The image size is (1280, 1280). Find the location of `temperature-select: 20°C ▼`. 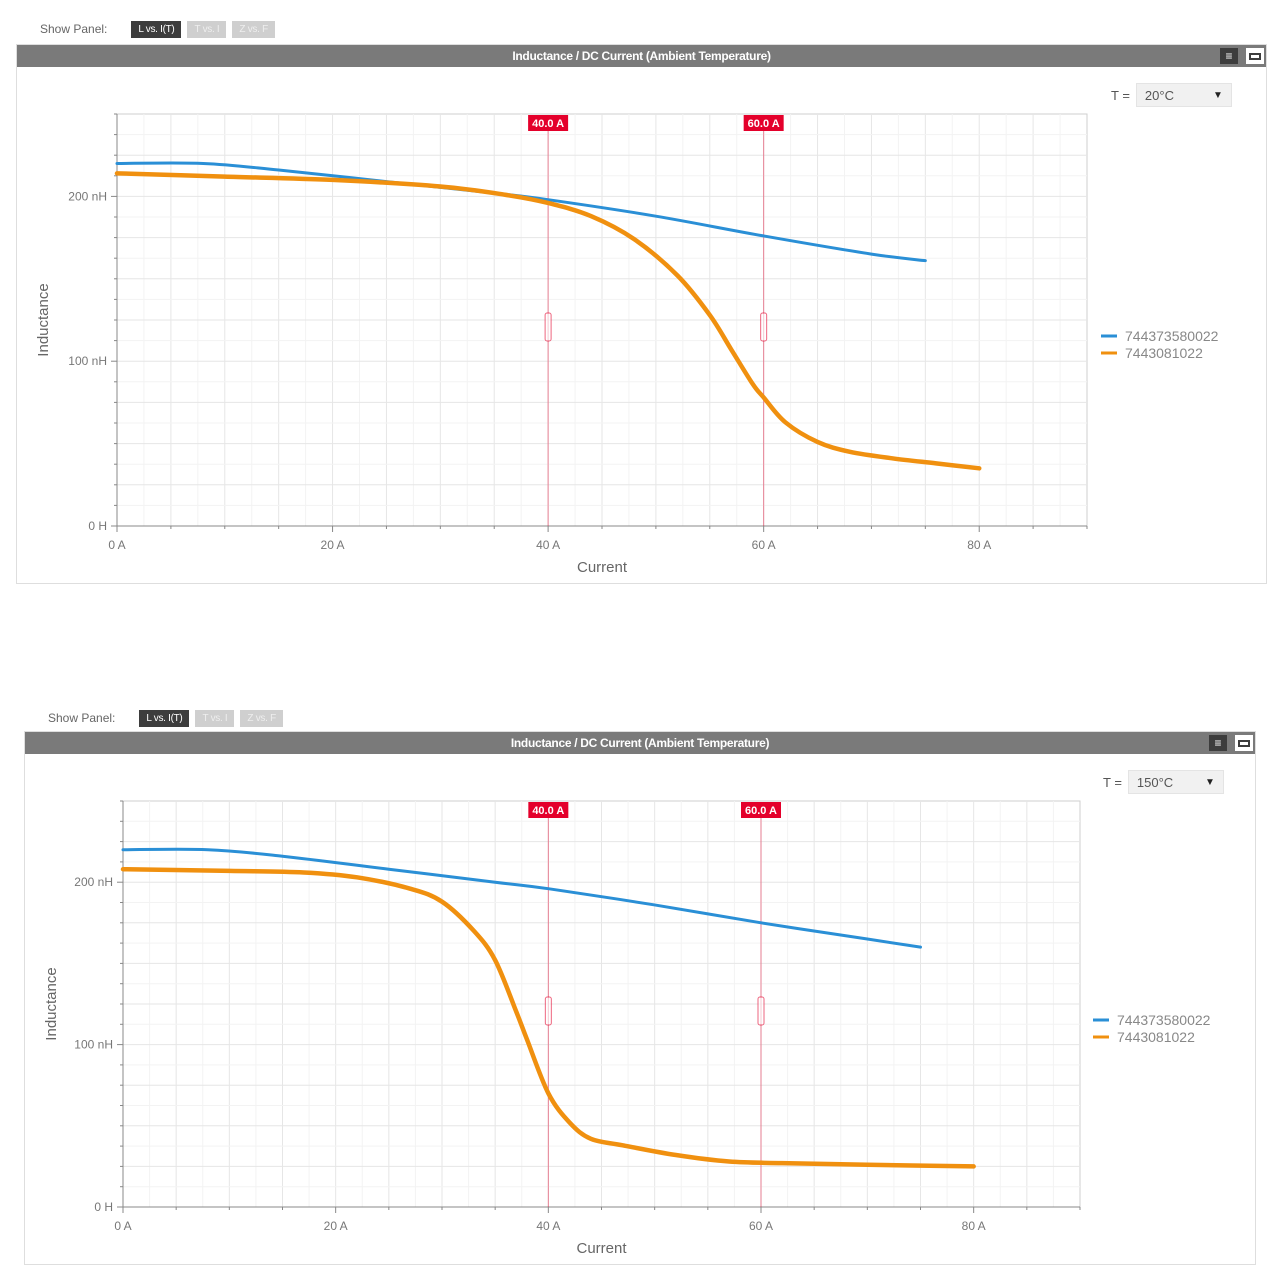

temperature-select: 20°C ▼ is located at coordinates (1183, 95).